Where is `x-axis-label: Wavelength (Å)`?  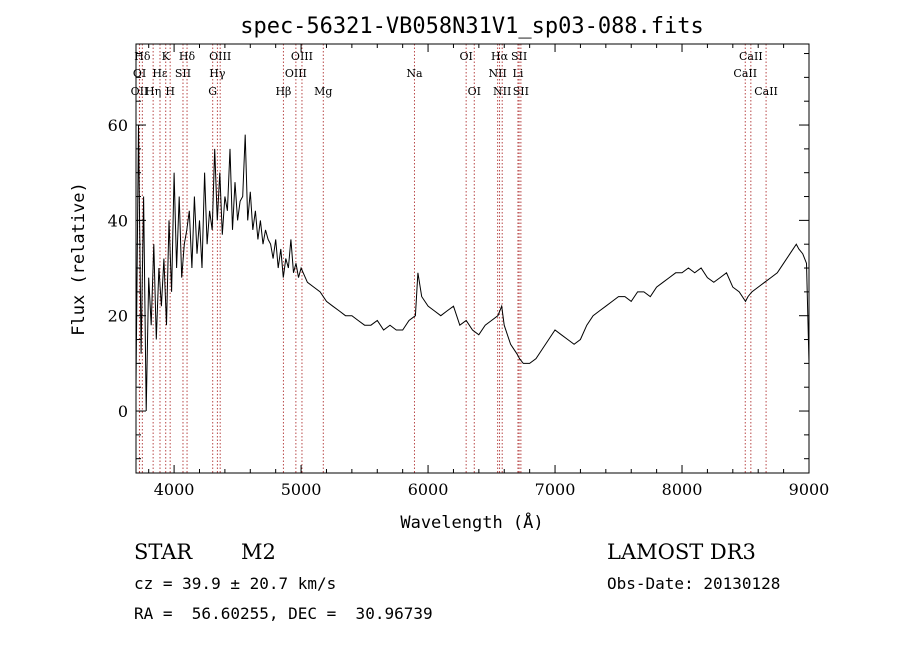
x-axis-label: Wavelength (Å) is located at coordinates (471, 522).